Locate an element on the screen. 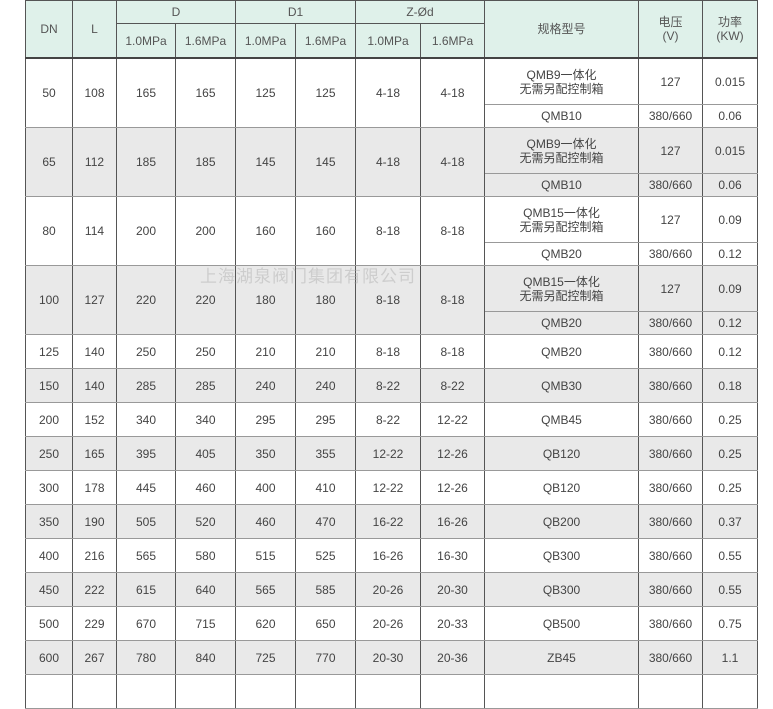  model-line: QMB9一体化 is located at coordinates (561, 143).